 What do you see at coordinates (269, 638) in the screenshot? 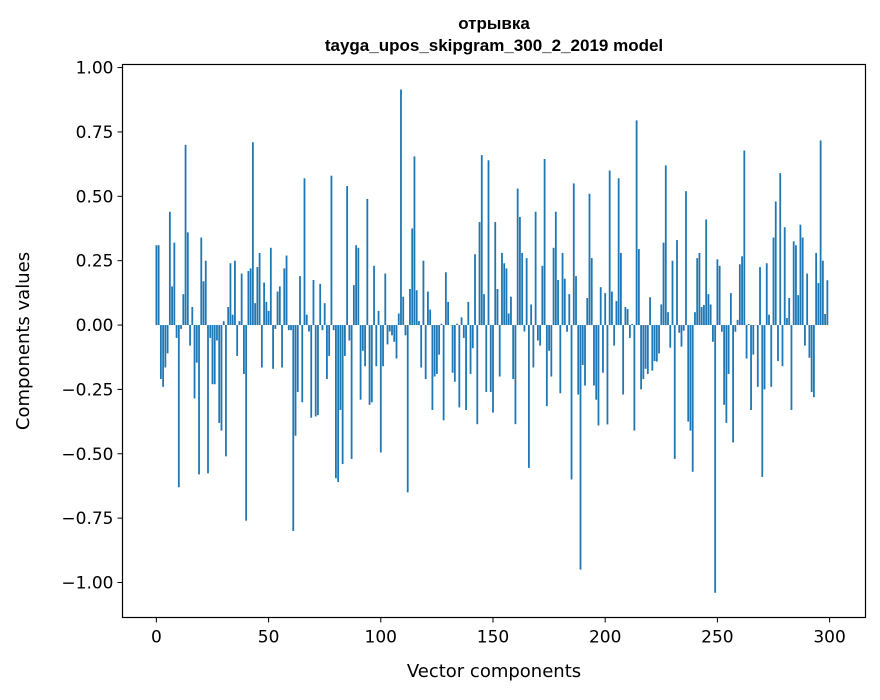
I see `x-tick-label: 50` at bounding box center [269, 638].